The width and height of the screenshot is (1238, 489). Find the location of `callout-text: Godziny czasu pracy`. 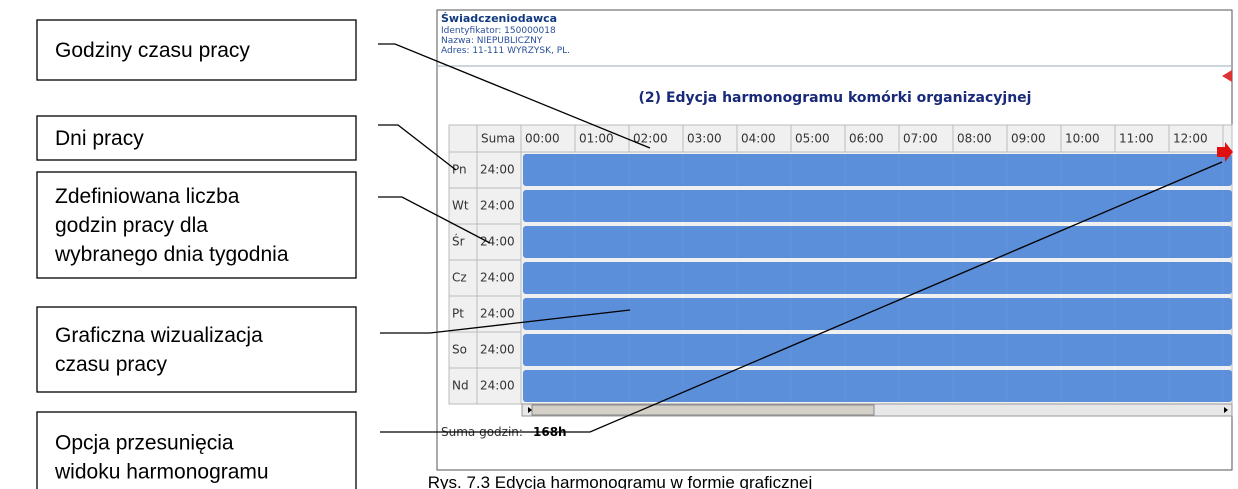

callout-text: Godziny czasu pracy is located at coordinates (152, 50).